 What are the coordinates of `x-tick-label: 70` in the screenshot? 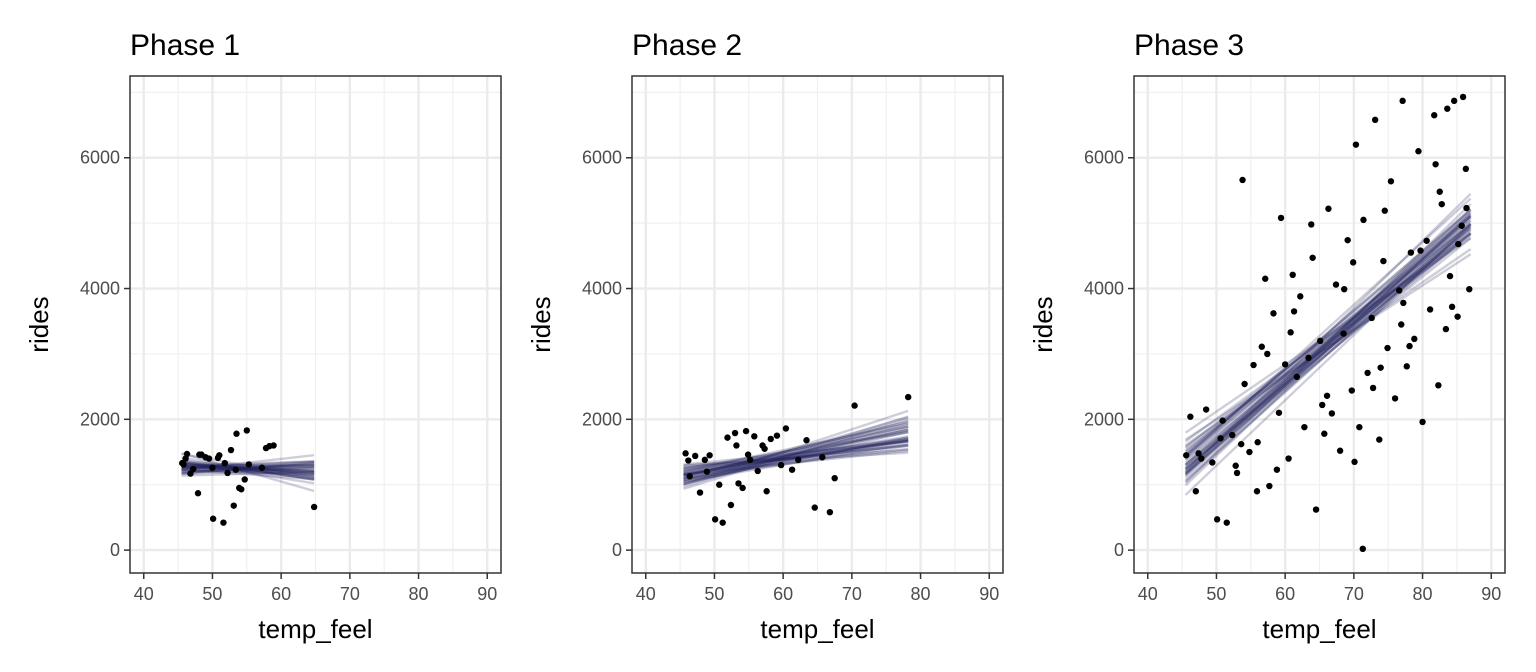 It's located at (350, 594).